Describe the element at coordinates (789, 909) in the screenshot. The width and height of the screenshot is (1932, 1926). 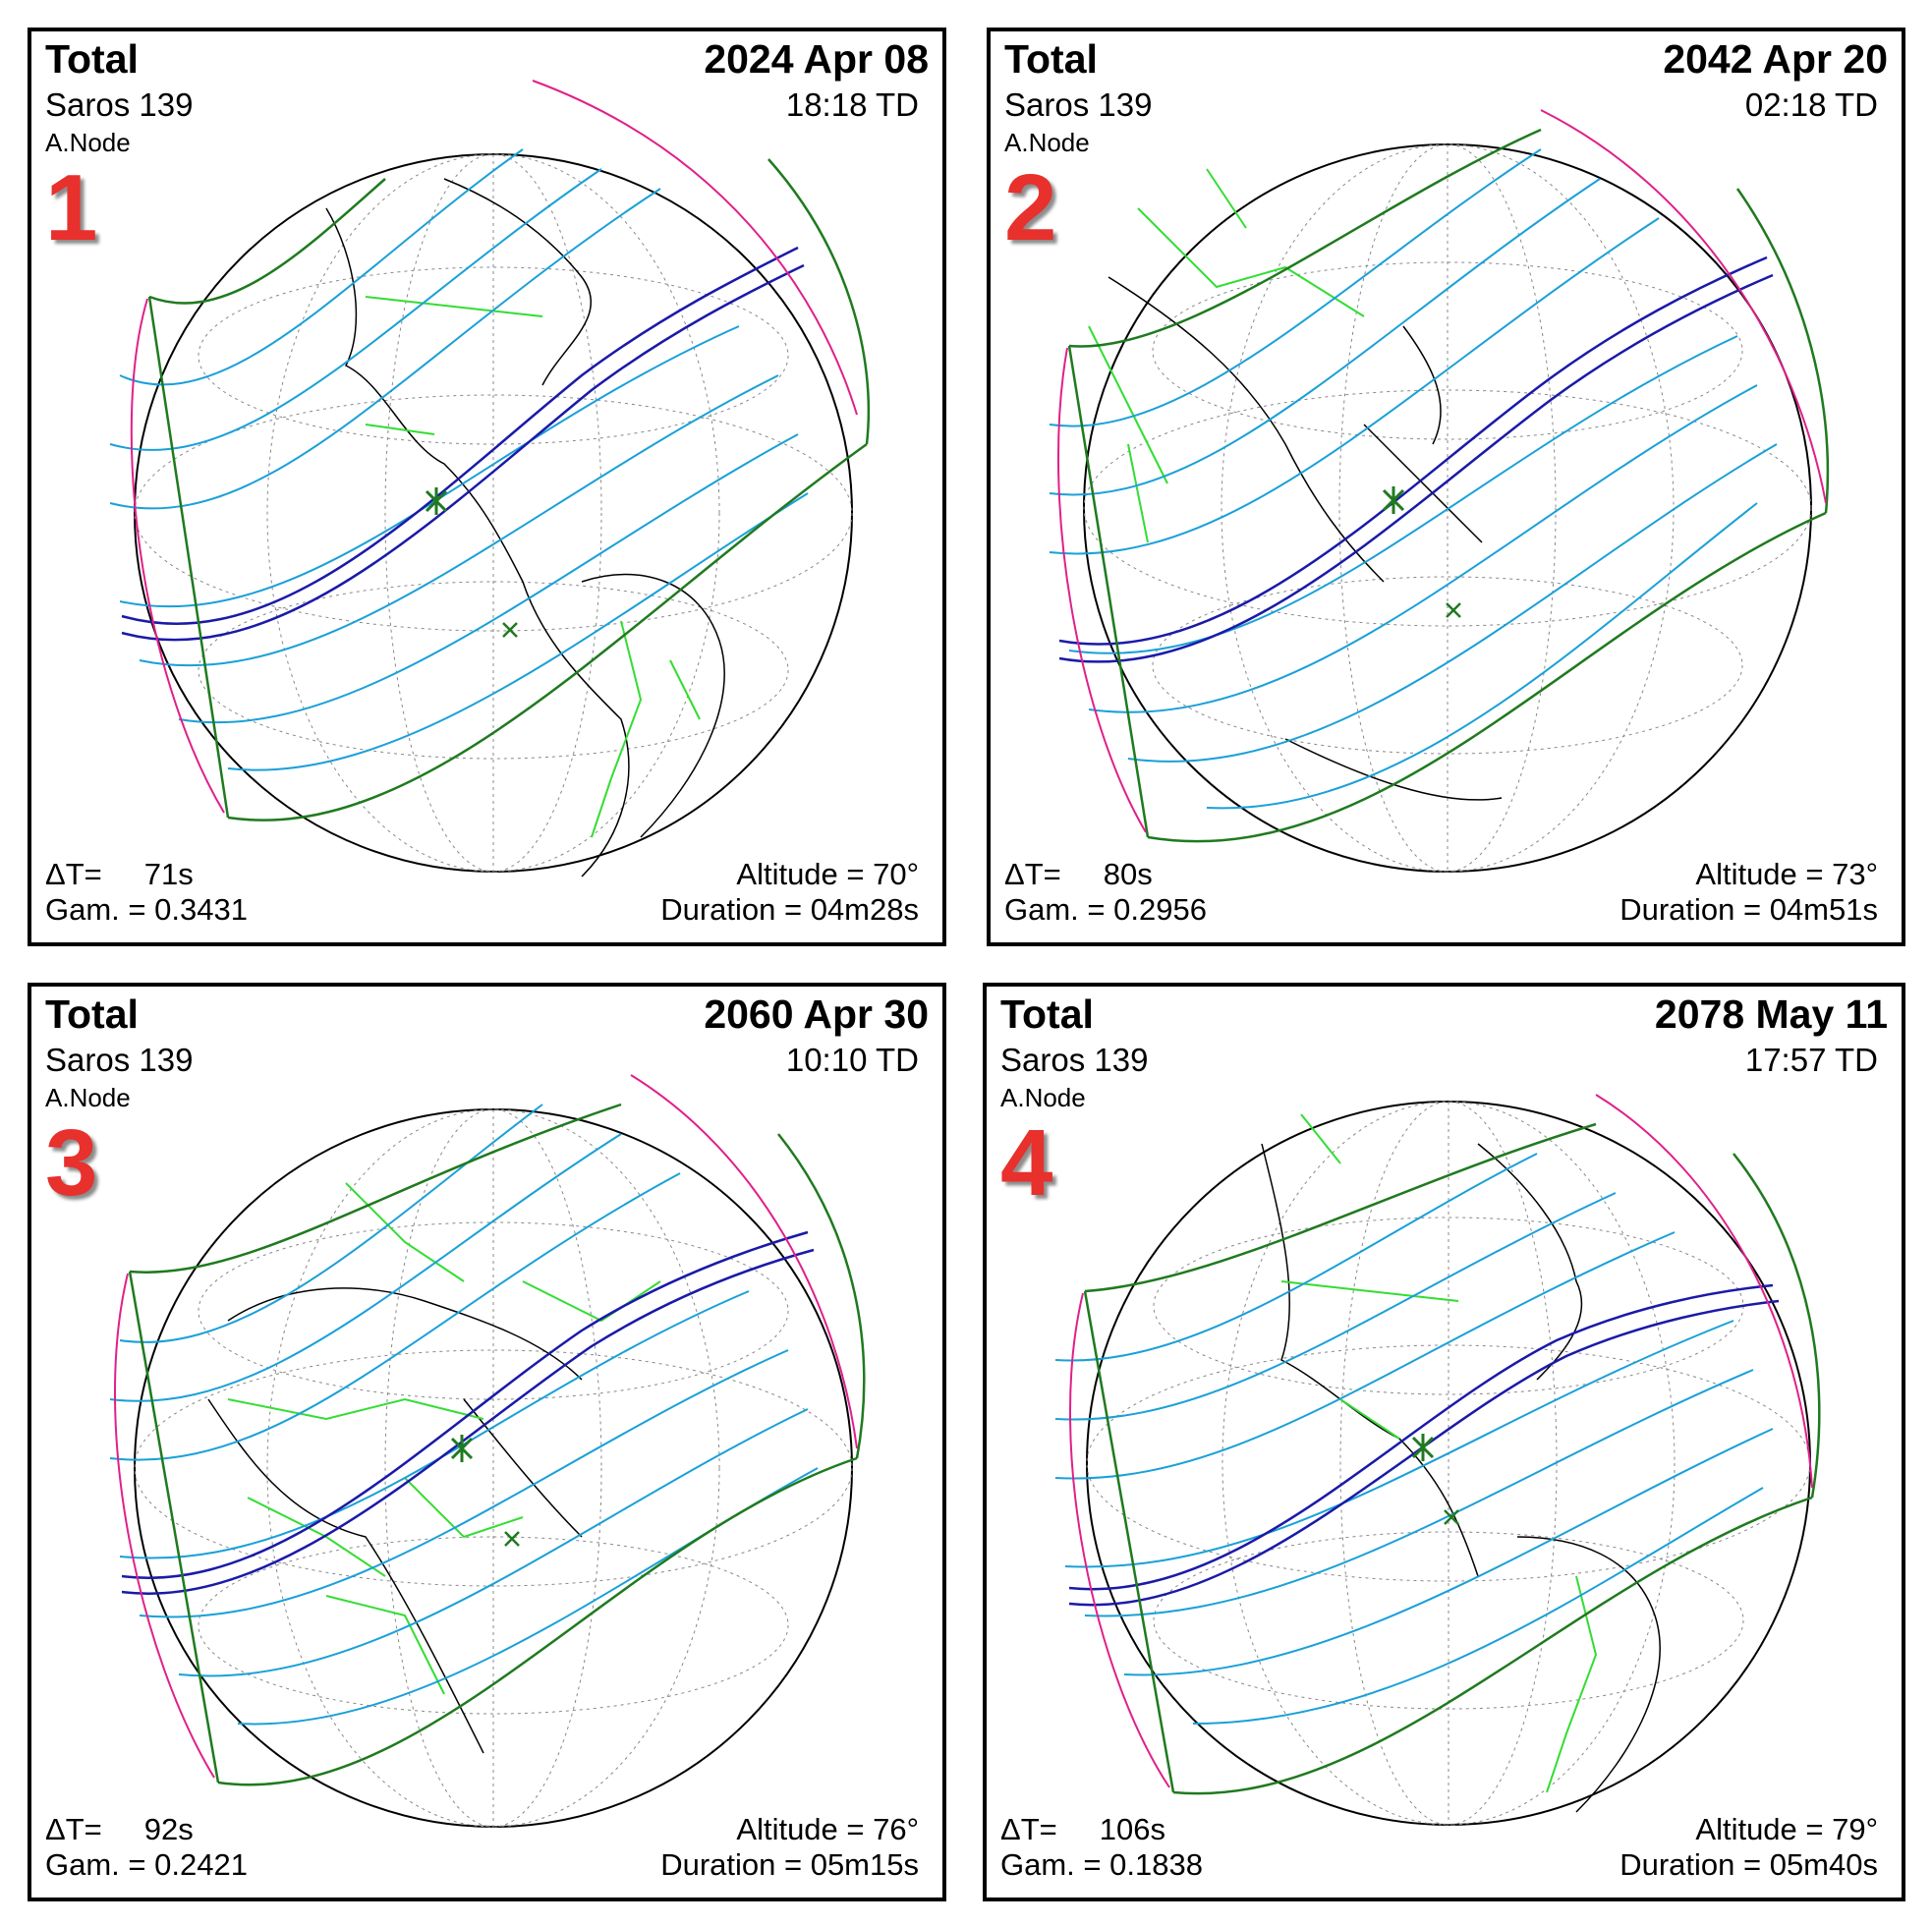
I see `duration: Duration = 04m28s` at that location.